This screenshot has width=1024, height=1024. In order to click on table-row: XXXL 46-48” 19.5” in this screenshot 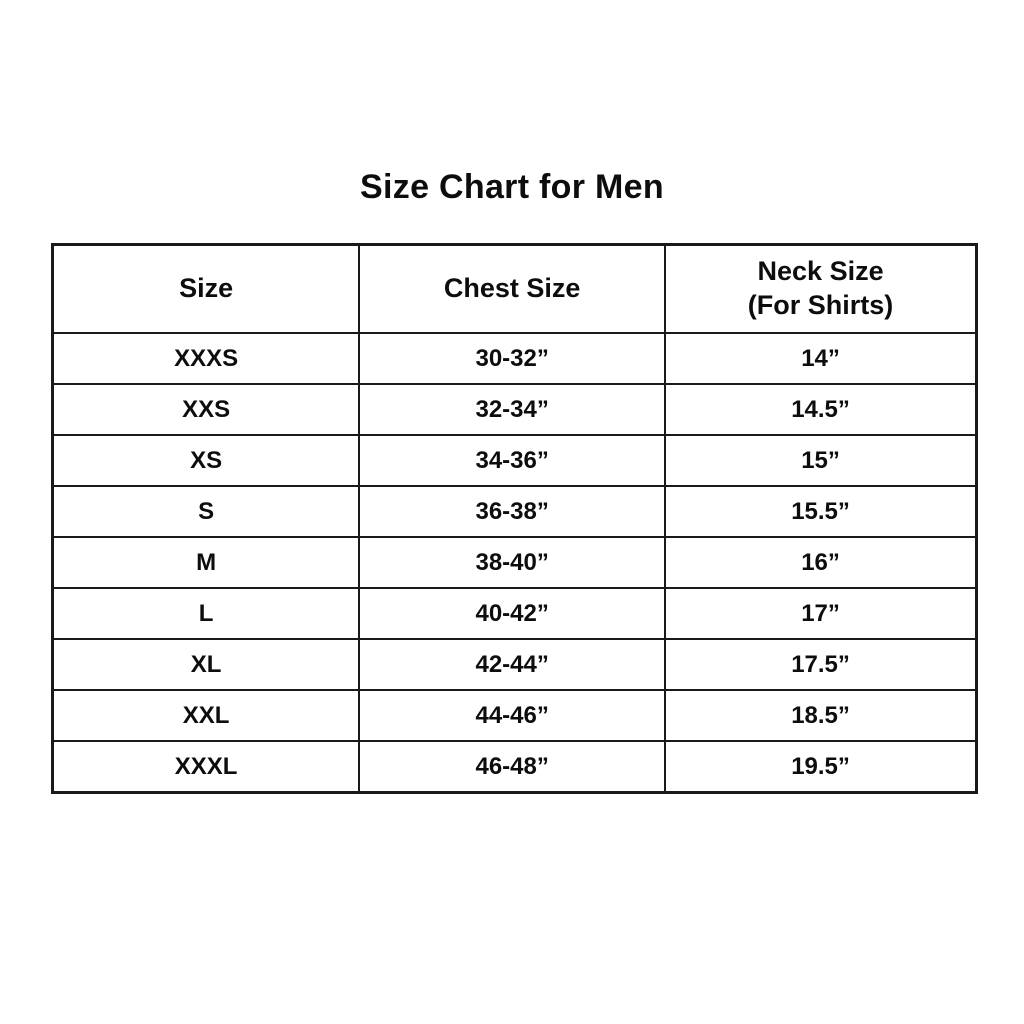, I will do `click(514, 767)`.